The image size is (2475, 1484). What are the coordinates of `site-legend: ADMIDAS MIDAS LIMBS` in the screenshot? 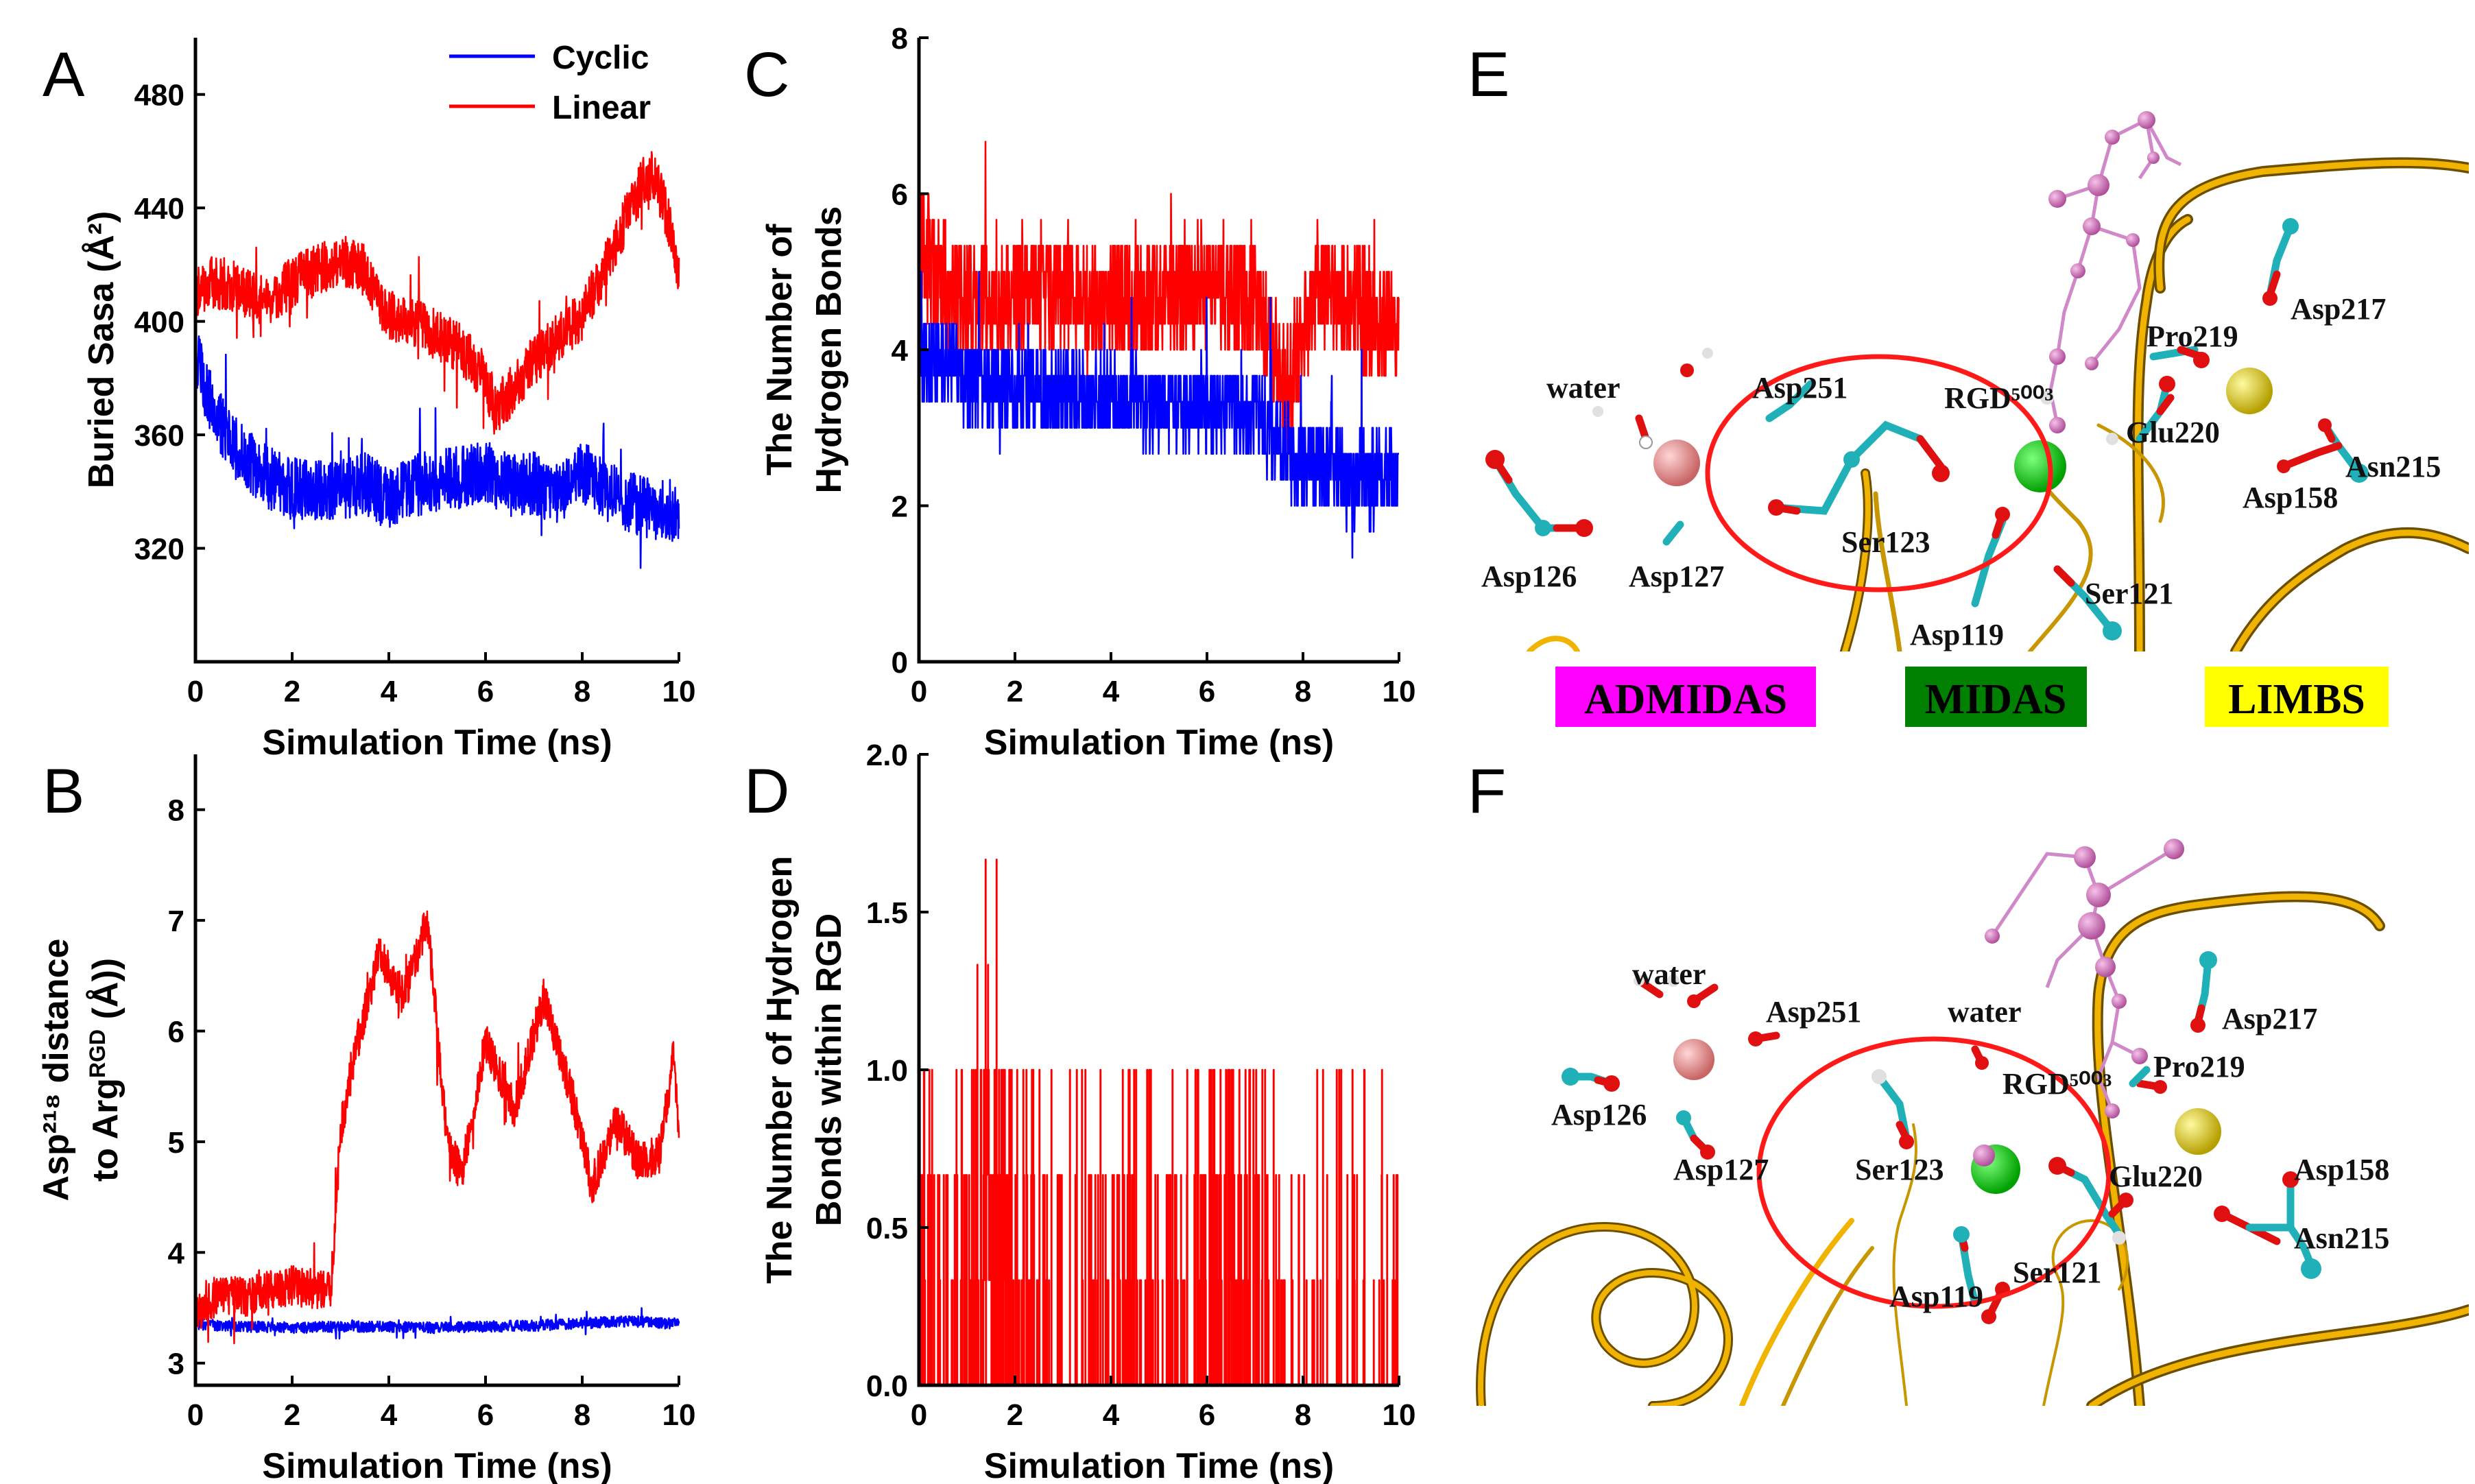 It's located at (1972, 697).